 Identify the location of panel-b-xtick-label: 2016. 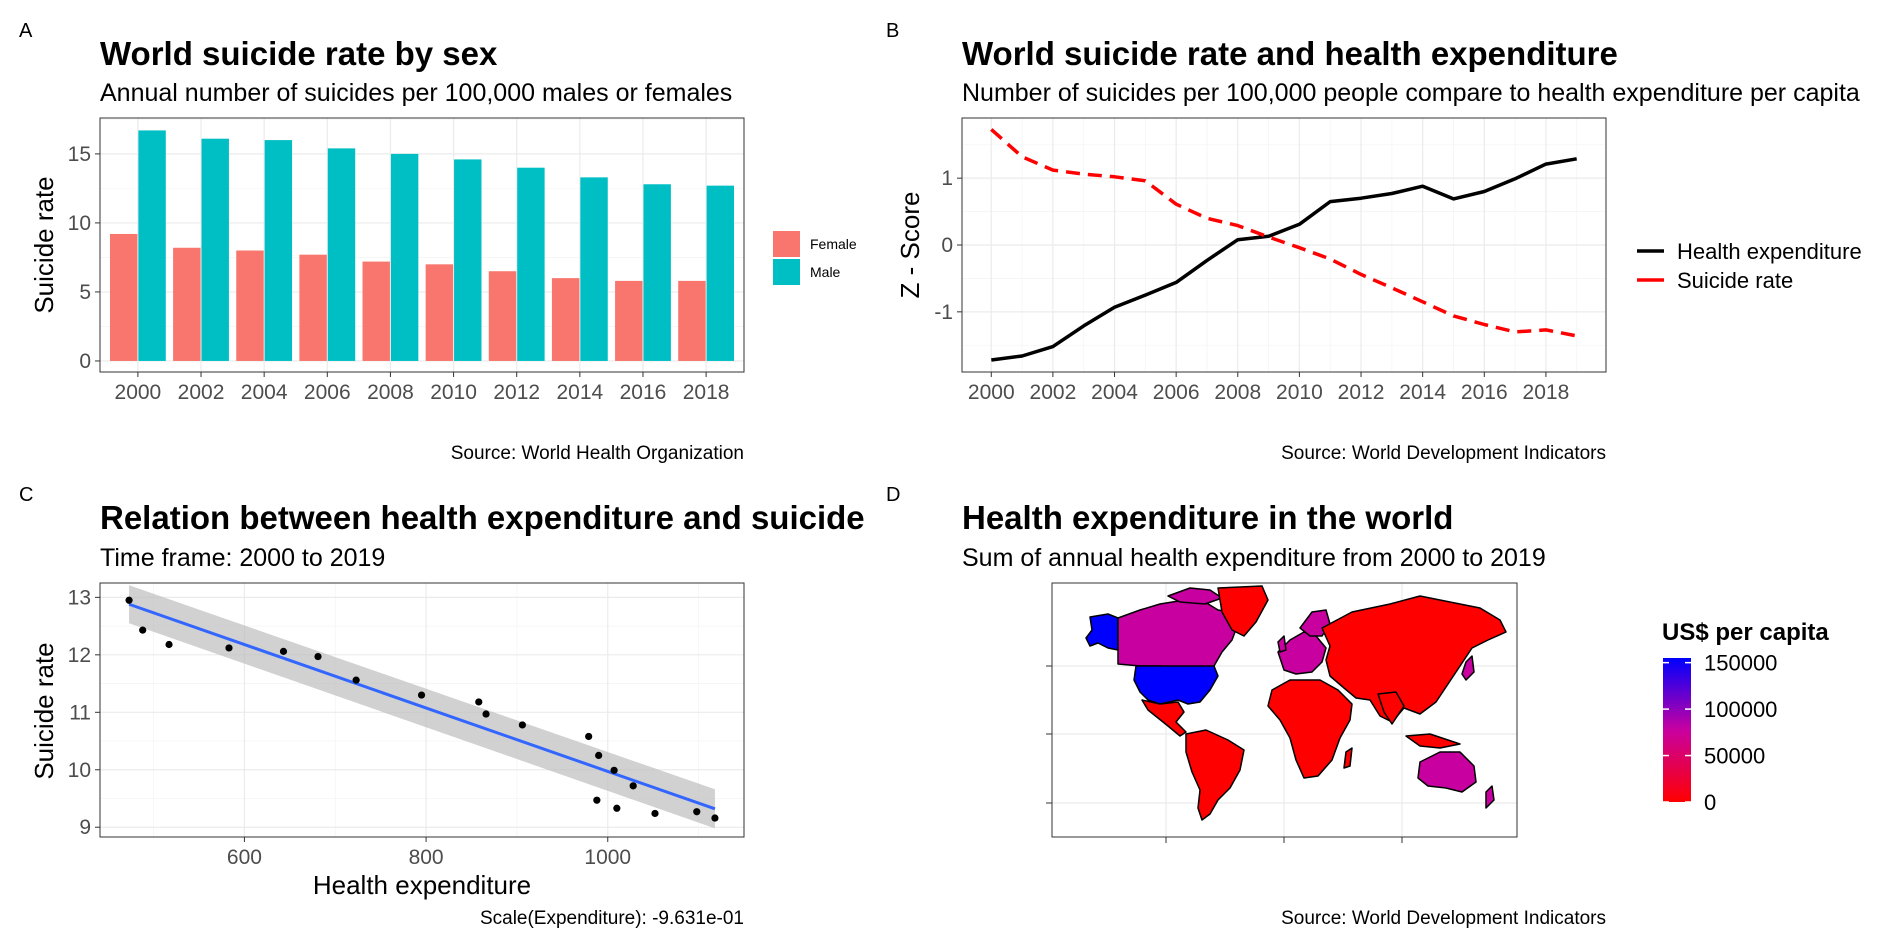
(1484, 392).